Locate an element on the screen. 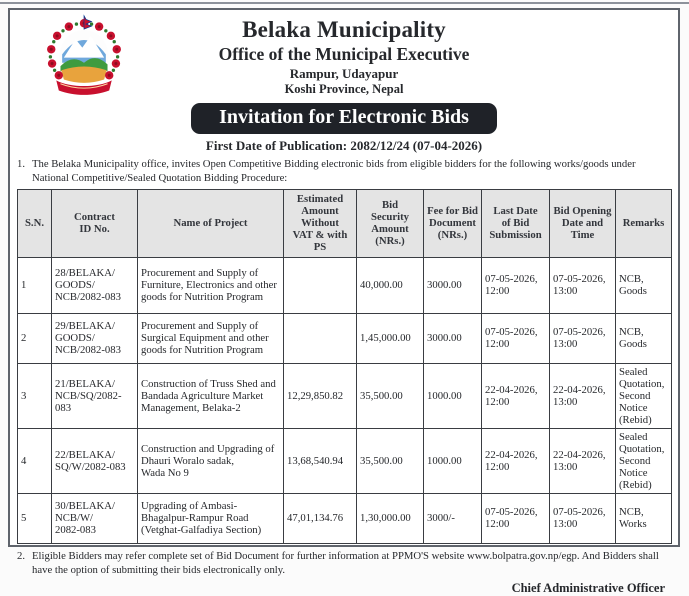  cell-fee: 3000/- is located at coordinates (452, 518).